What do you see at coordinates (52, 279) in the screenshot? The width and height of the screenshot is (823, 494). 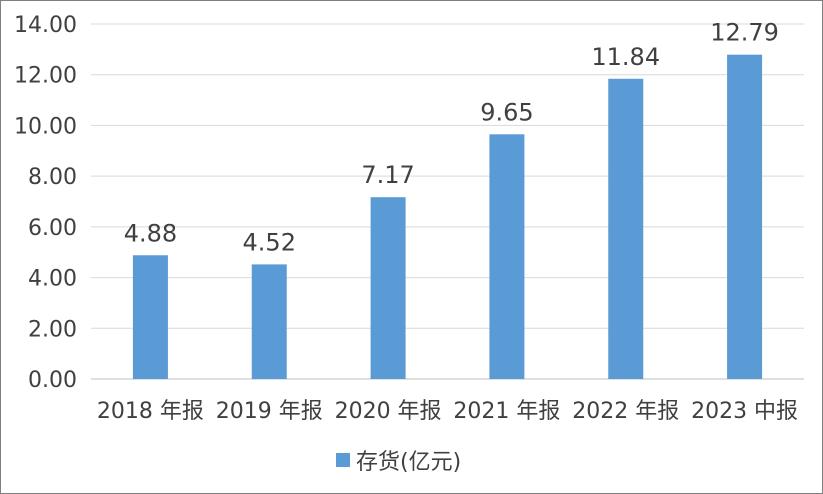 I see `y-tick-label: 4.00` at bounding box center [52, 279].